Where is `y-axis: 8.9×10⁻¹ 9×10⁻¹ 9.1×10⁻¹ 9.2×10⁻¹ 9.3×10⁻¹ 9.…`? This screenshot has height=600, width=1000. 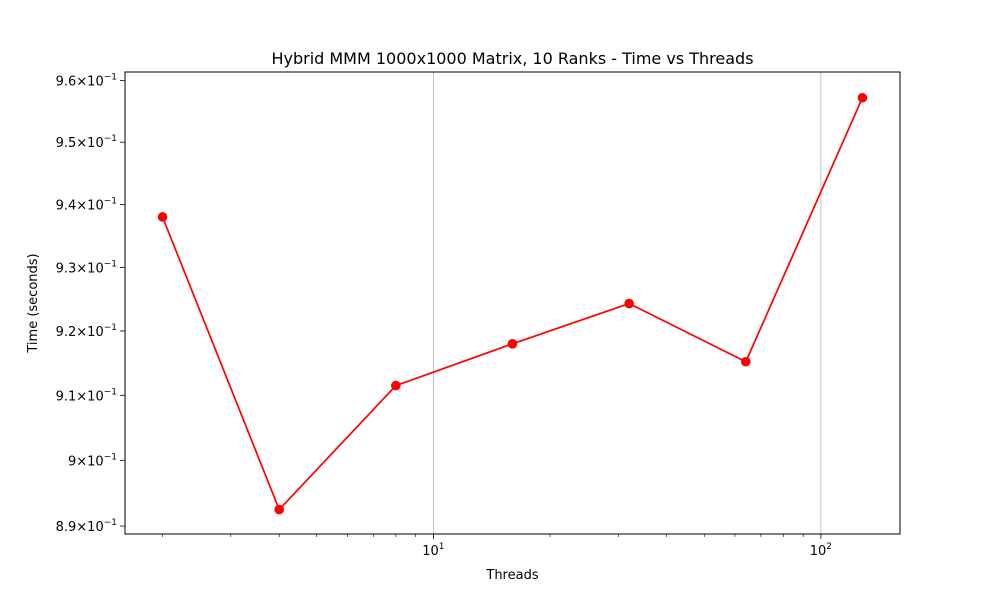 y-axis: 8.9×10⁻¹ 9×10⁻¹ 9.1×10⁻¹ 9.2×10⁻¹ 9.3×10⁻¹ 9.… is located at coordinates (90, 304).